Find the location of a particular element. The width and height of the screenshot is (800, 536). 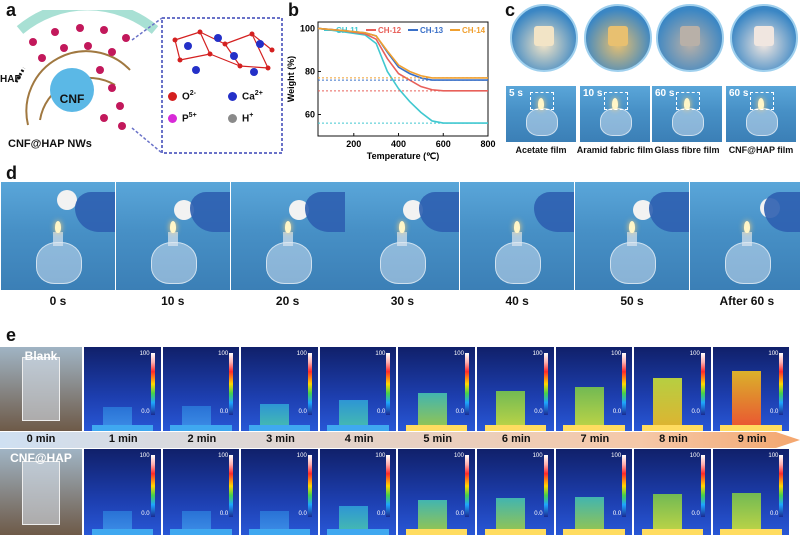

film-caption: CNF@HAP film is located at coordinates (761, 150).